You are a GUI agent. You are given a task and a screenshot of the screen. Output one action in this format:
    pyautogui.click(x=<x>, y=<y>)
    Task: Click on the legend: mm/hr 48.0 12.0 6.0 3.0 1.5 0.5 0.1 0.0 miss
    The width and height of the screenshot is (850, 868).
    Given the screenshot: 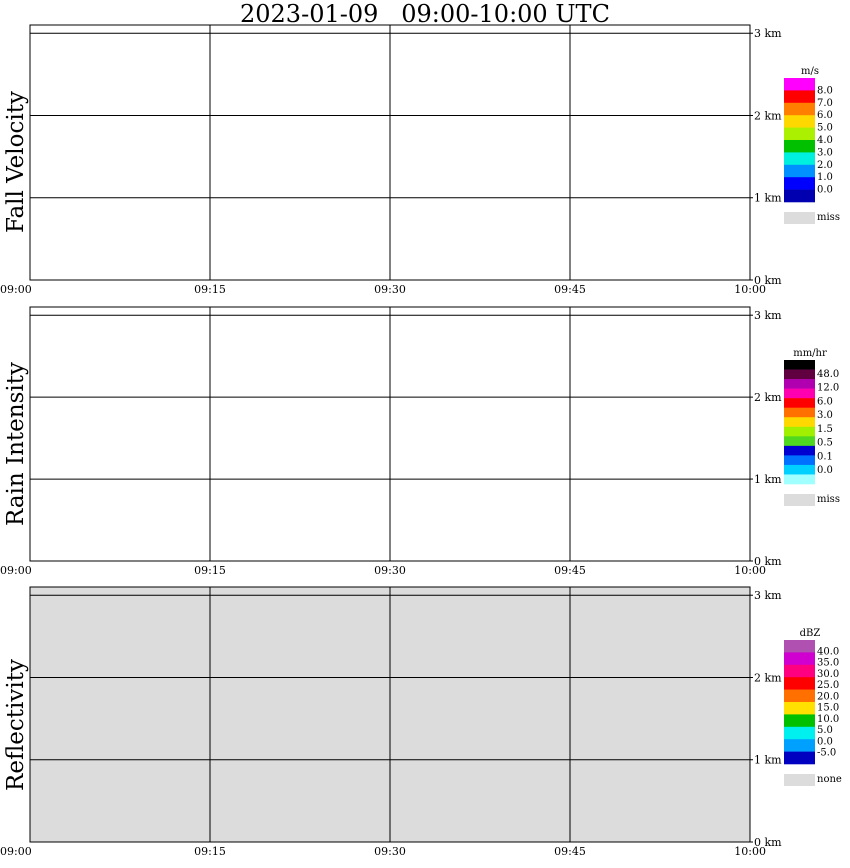 What is the action you would take?
    pyautogui.click(x=812, y=427)
    